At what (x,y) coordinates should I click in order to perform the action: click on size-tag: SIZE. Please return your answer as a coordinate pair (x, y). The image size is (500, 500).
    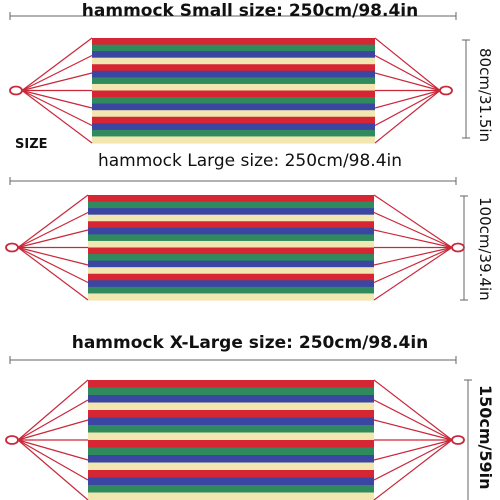
    Looking at the image, I should click on (31, 144).